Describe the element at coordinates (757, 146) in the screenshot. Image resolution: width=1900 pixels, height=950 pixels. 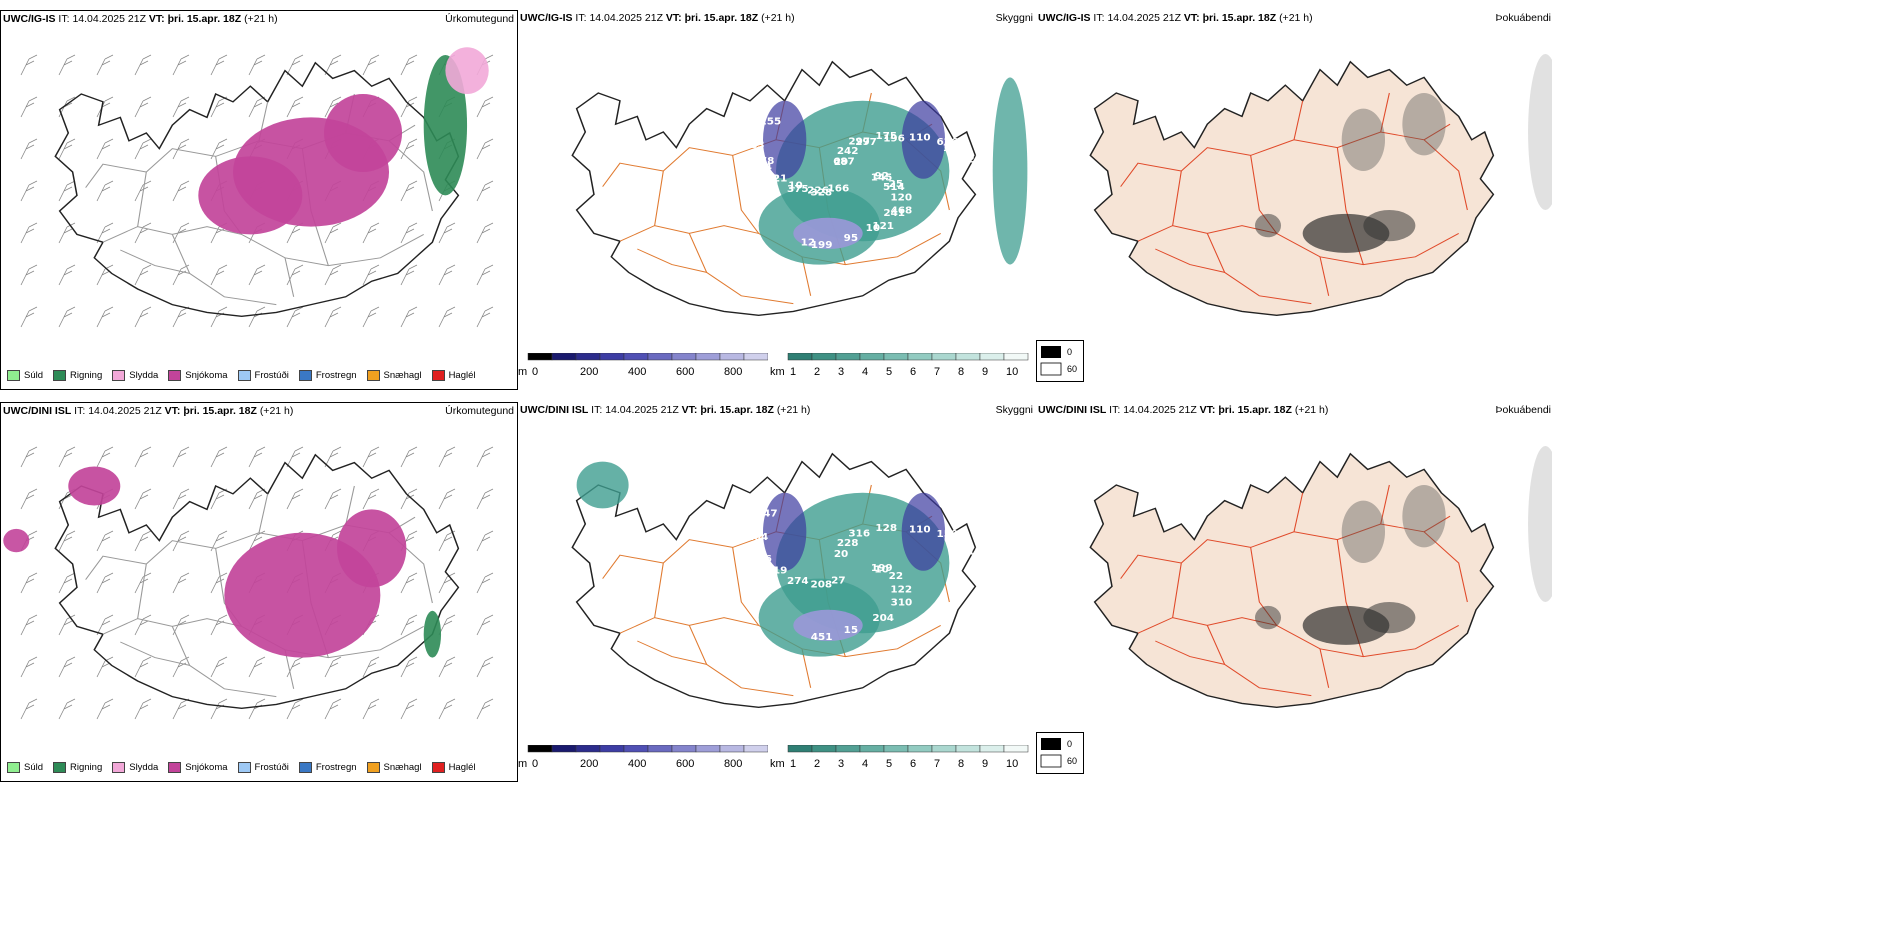
I see `visibility-value-label: 83` at that location.